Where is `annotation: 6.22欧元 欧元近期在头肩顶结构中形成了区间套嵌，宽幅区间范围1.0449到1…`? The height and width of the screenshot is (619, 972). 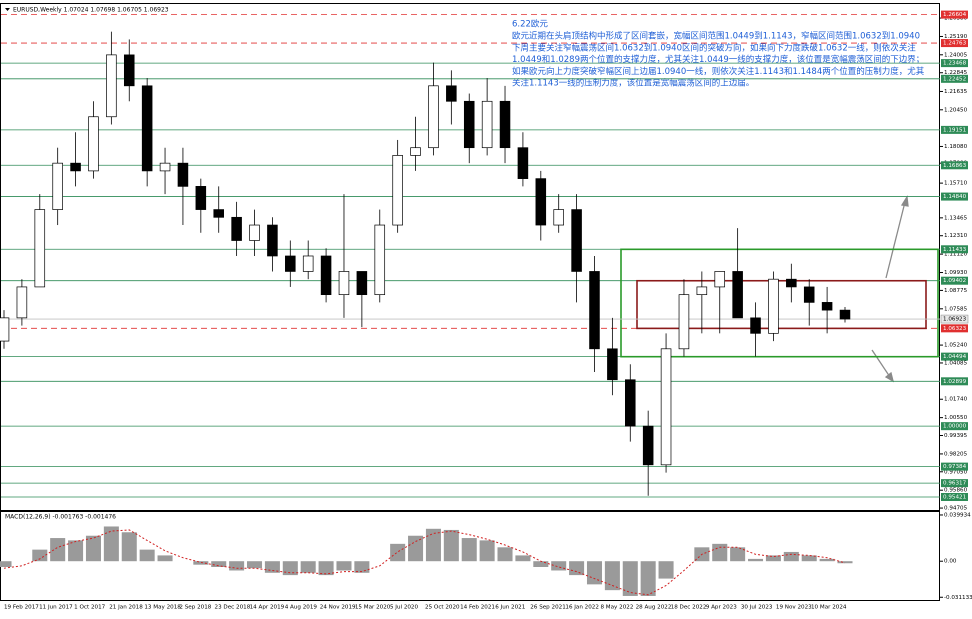 annotation: 6.22欧元 欧元近期在头肩顶结构中形成了区间套嵌，宽幅区间范围1.0449到1… is located at coordinates (718, 54).